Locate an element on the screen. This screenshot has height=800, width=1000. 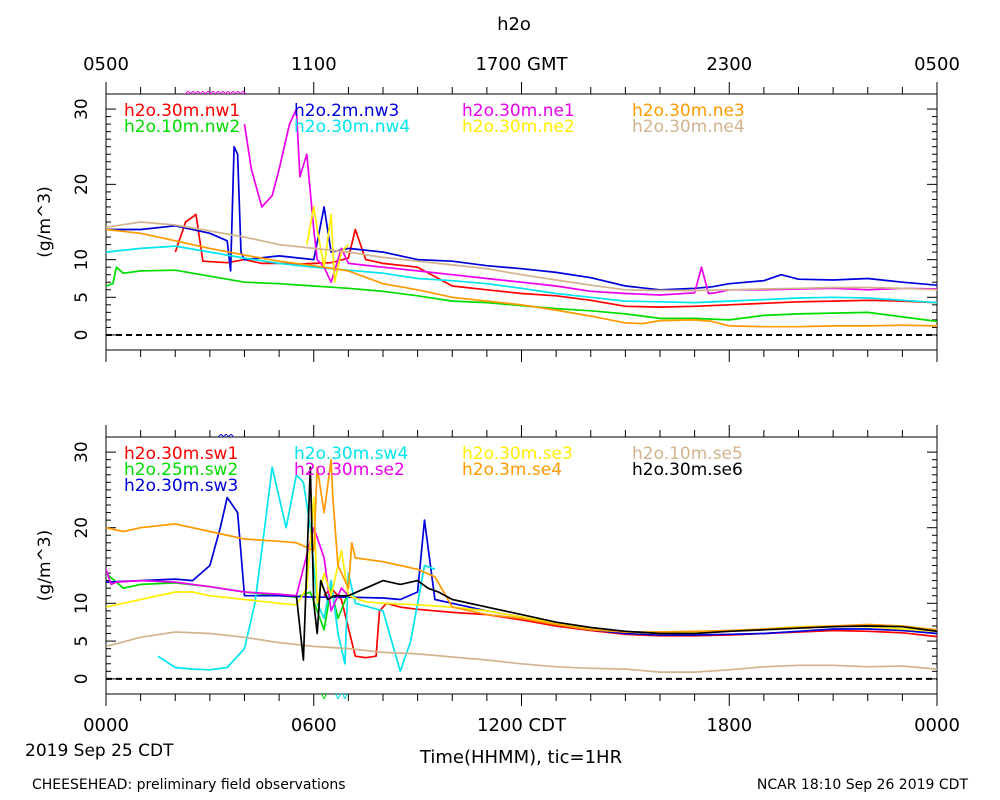
legend-entry: h2o.30m.se3 is located at coordinates (517, 454).